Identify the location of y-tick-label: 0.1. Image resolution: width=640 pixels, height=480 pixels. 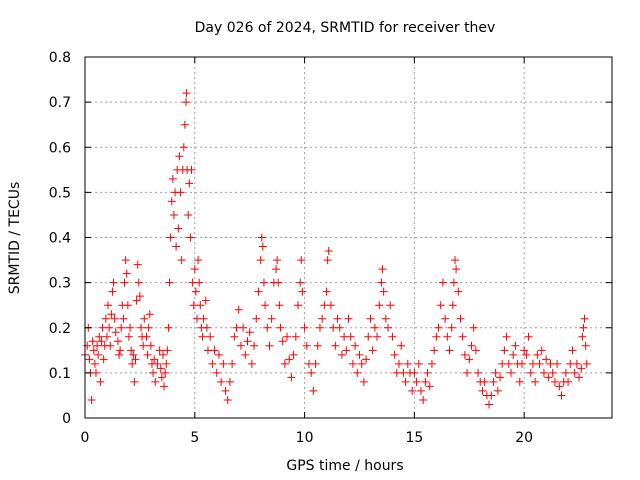
(60, 374).